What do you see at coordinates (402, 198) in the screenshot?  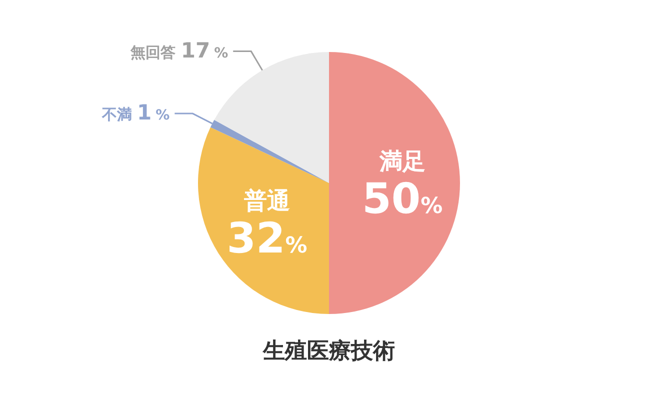 I see `data-label: 50%` at bounding box center [402, 198].